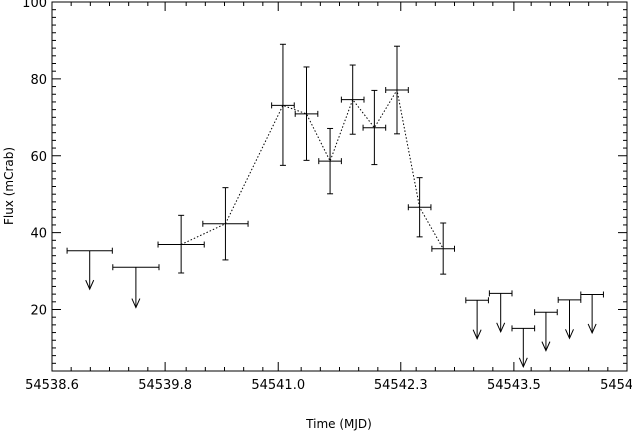 This screenshot has width=632, height=434. Describe the element at coordinates (616, 385) in the screenshot. I see `x-tick-label: 54544.7` at that location.